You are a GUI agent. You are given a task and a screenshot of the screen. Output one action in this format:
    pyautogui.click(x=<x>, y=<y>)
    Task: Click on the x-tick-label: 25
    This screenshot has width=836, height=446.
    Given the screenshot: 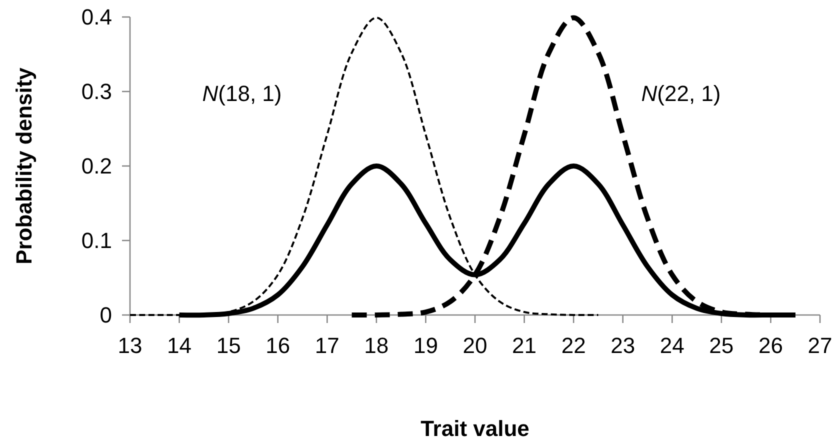 What is the action you would take?
    pyautogui.click(x=721, y=345)
    